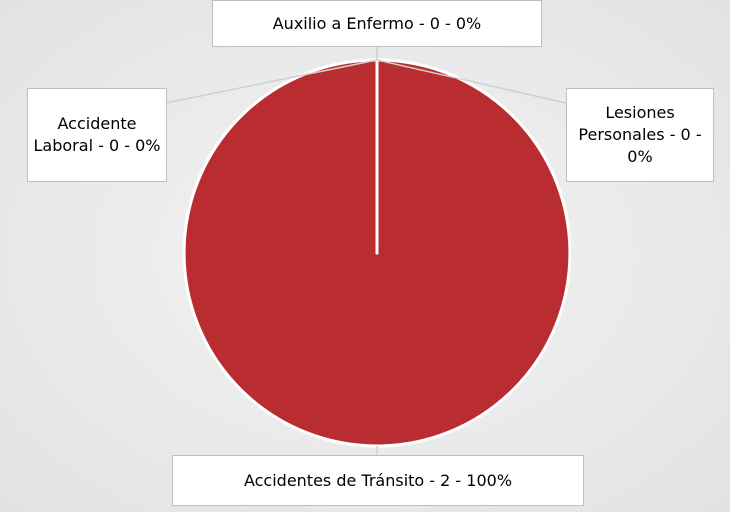  I want to click on data-label: Lesiones Personales - 0 - 0%, so click(640, 135).